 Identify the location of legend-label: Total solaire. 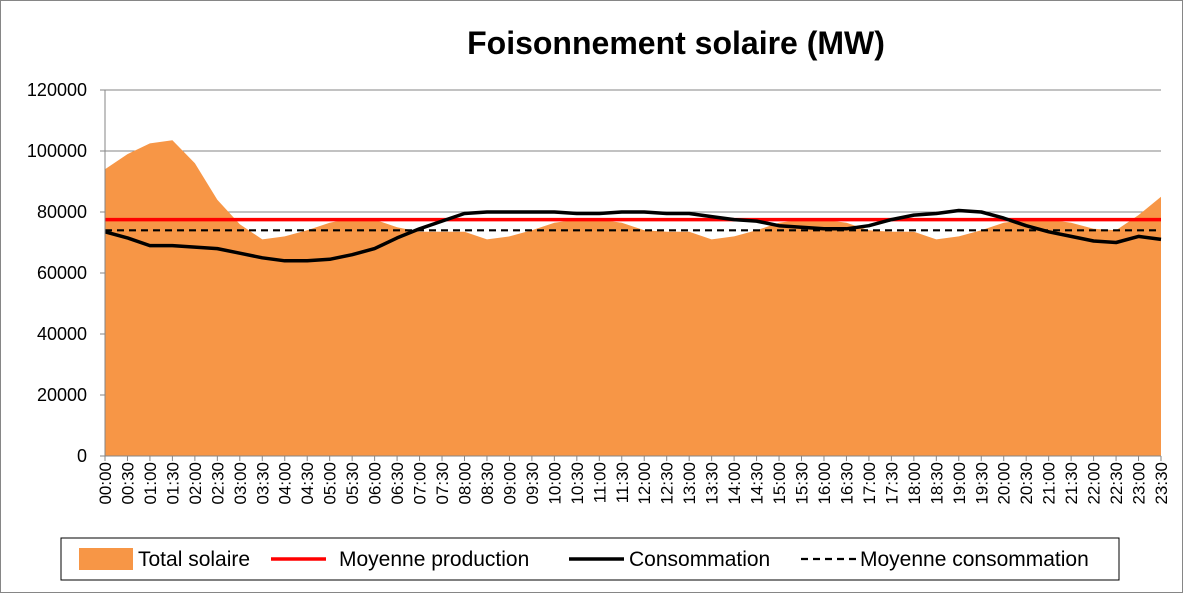
(194, 559).